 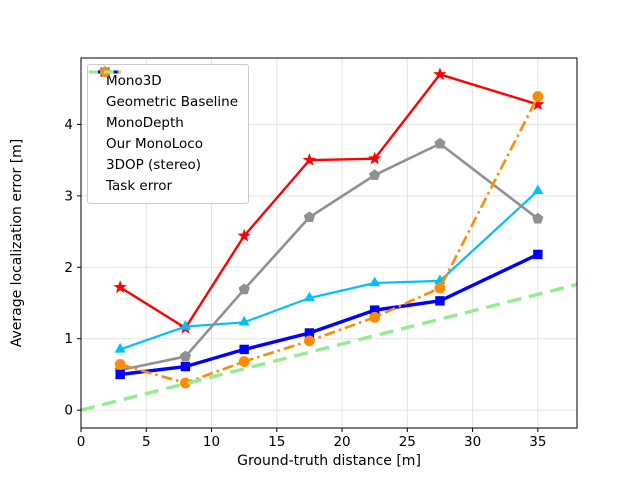 I want to click on y-axis-label: Average localization error [m], so click(x=17, y=243).